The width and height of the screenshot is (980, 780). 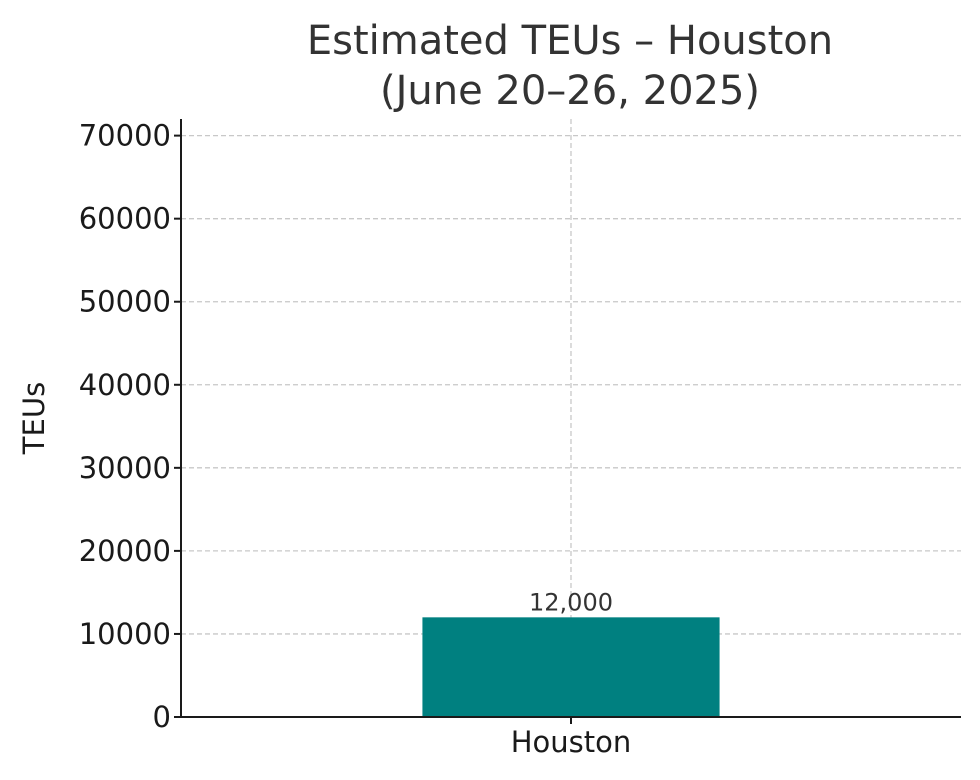 I want to click on chart-title-line-1: Estimated TEUs – Houston, so click(x=570, y=41).